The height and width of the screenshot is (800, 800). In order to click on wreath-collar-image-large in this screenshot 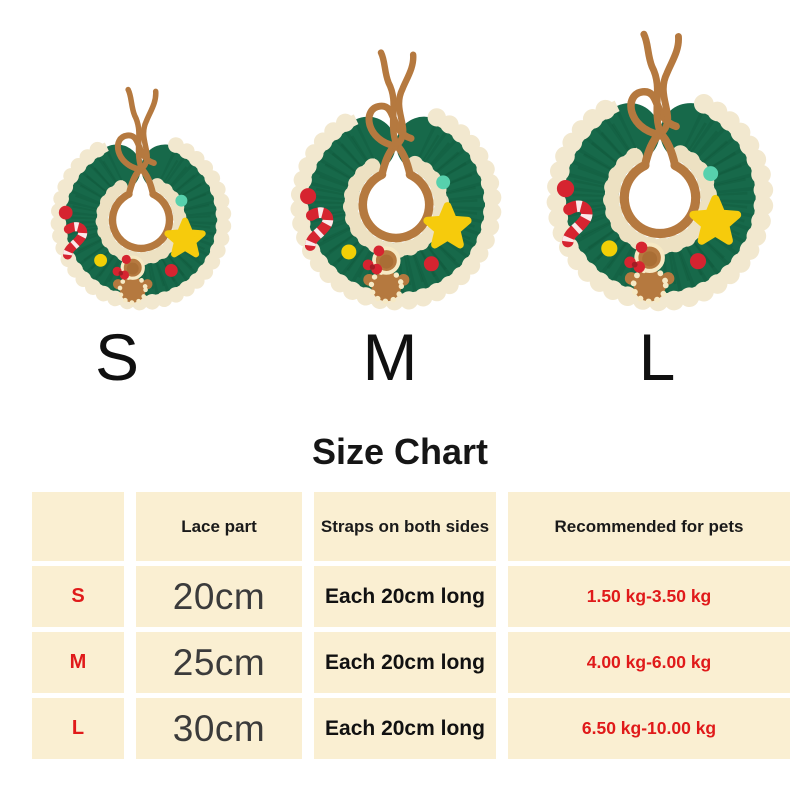, I will do `click(660, 169)`.